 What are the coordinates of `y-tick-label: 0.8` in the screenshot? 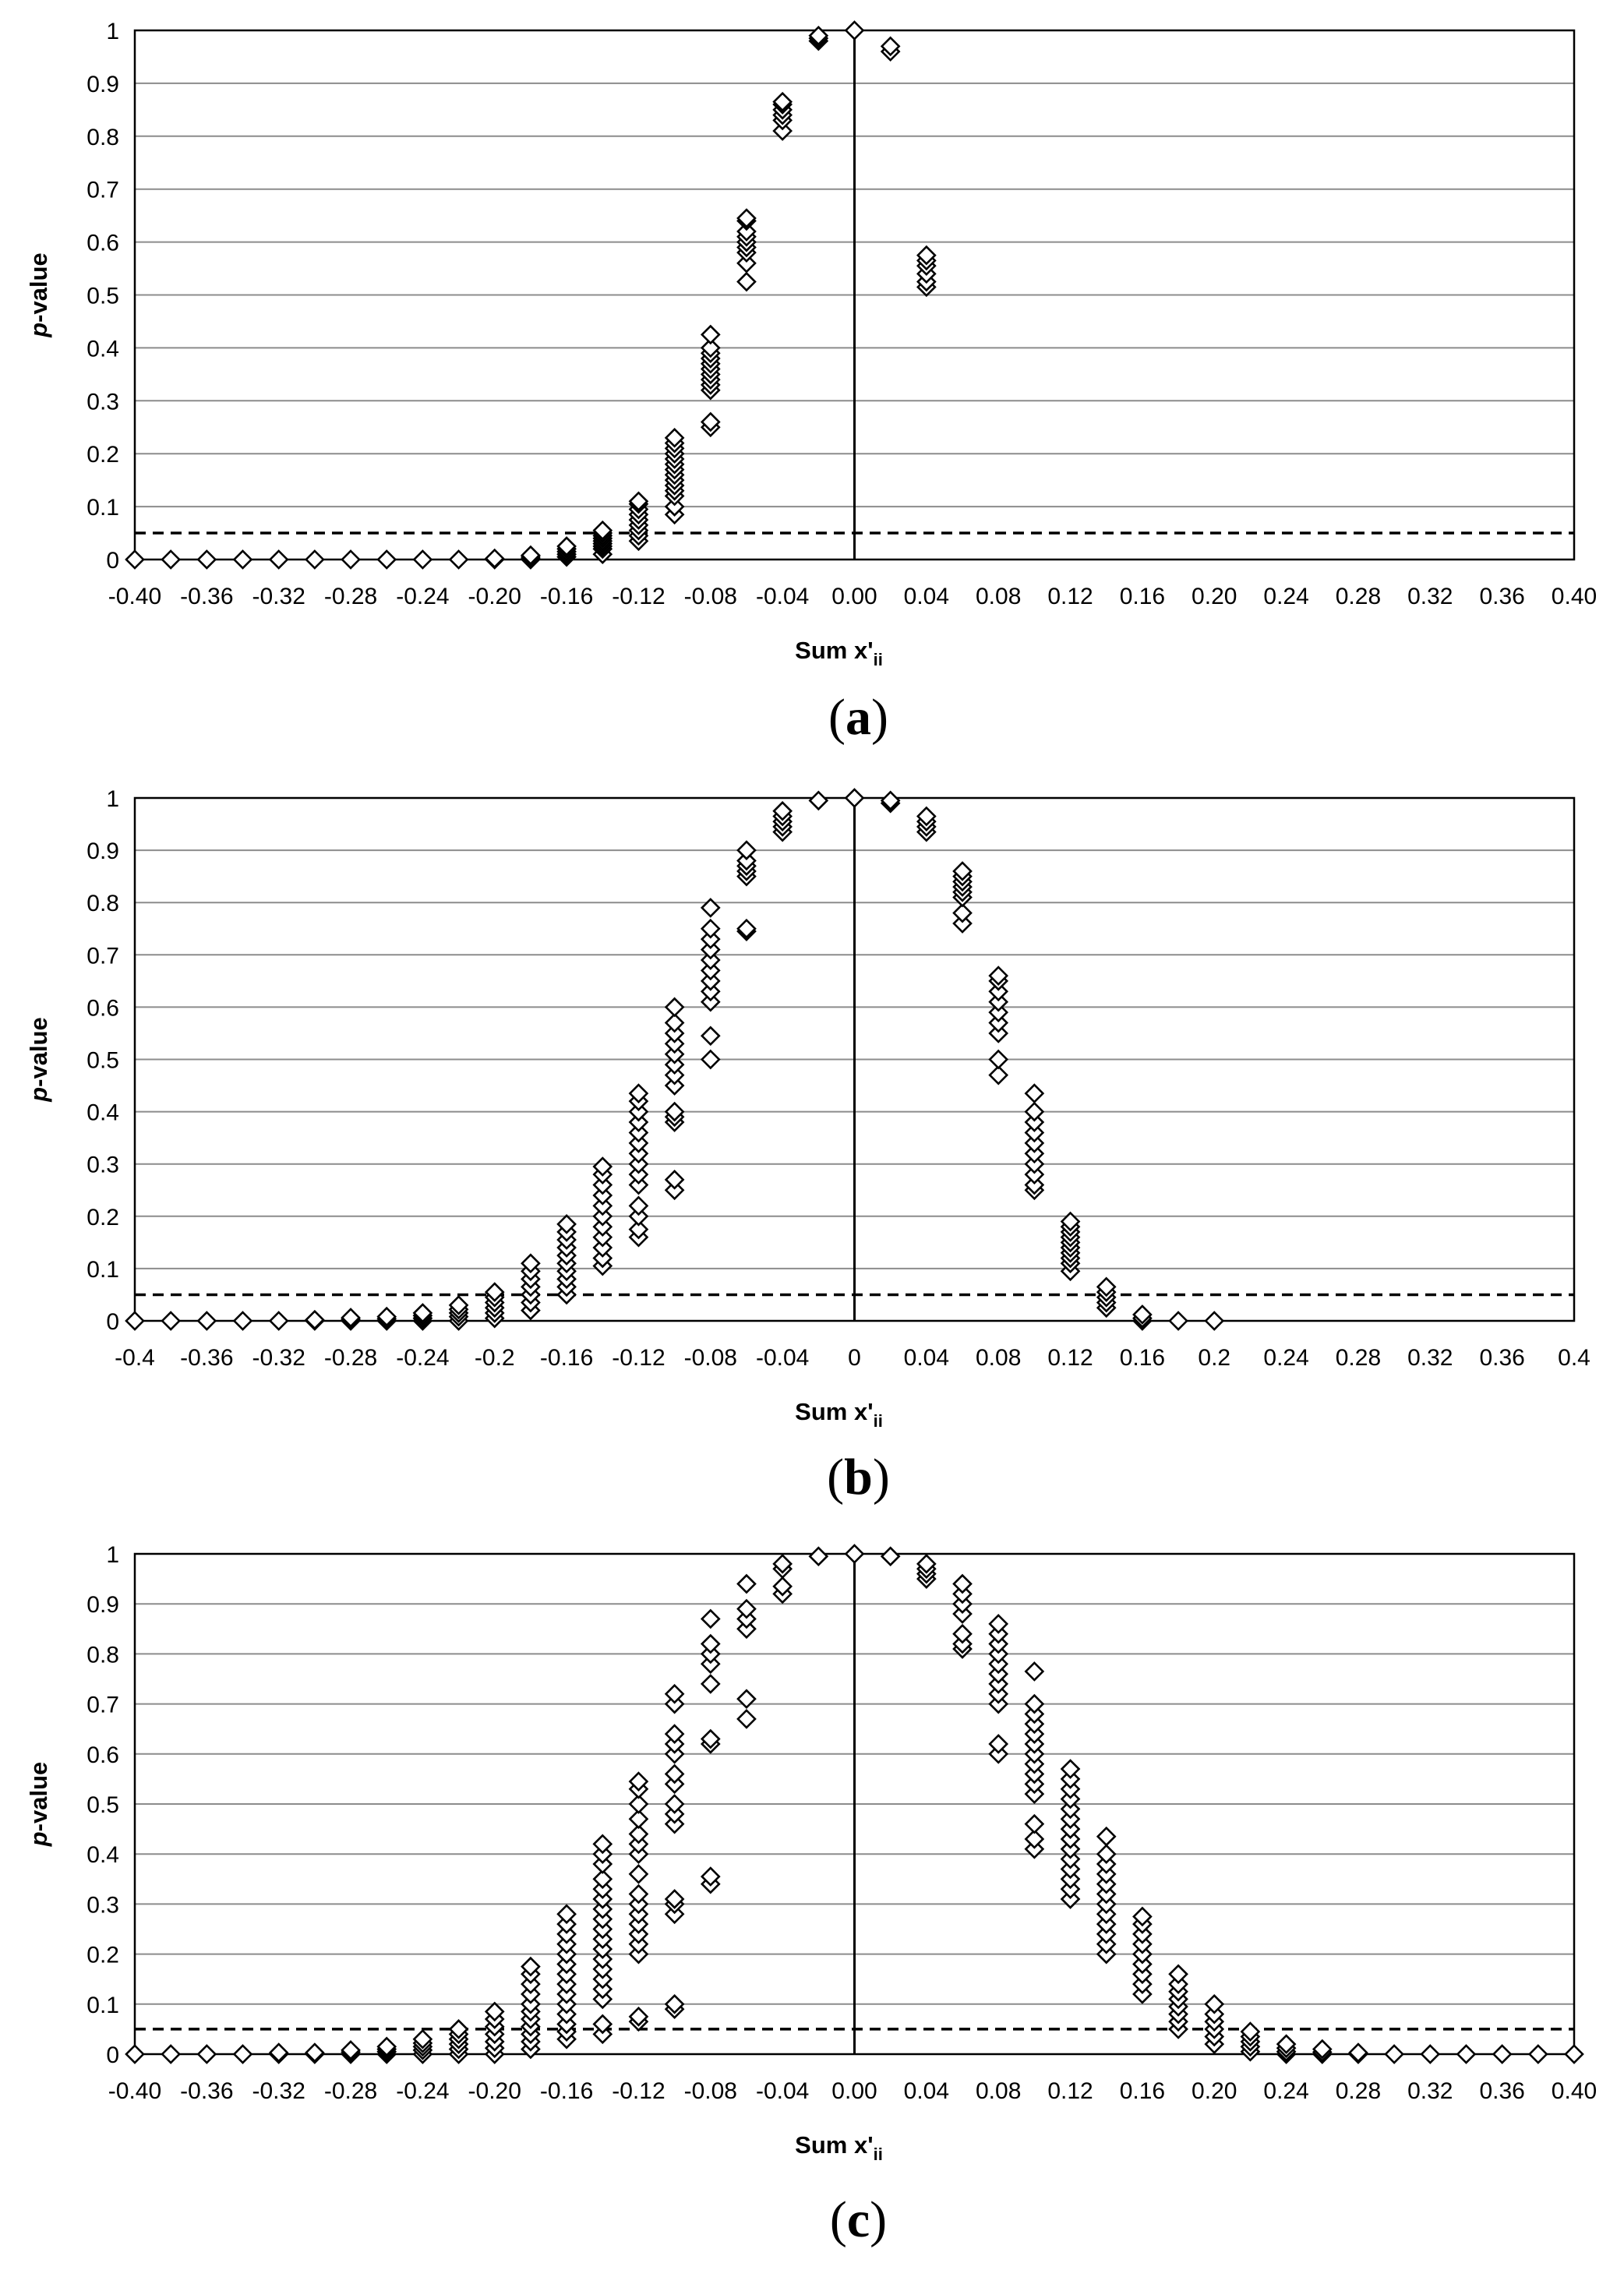 It's located at (102, 904).